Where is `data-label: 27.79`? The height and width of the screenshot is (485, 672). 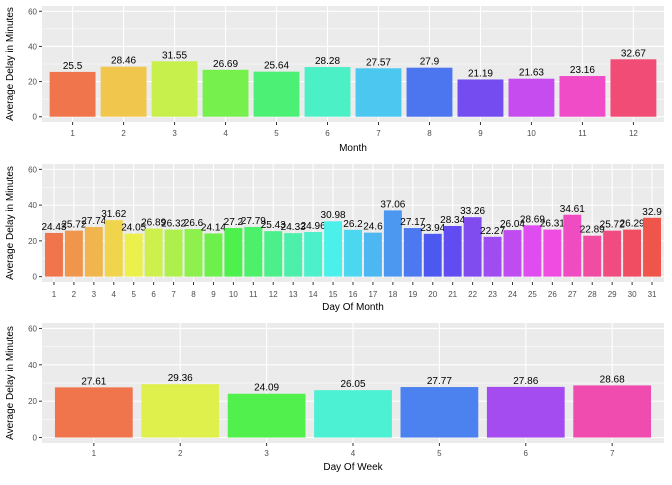 data-label: 27.79 is located at coordinates (253, 221).